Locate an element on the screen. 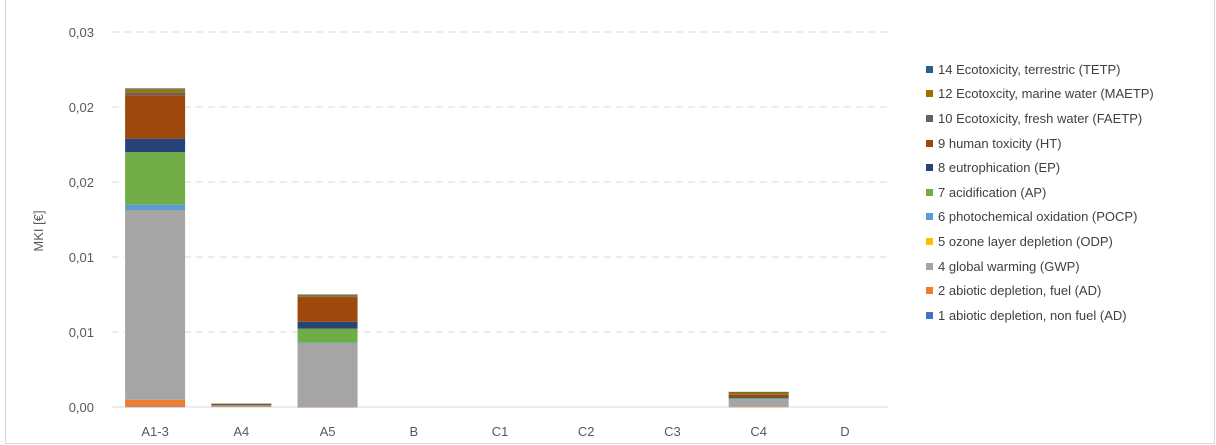 The height and width of the screenshot is (445, 1216). legend-label: 1 abiotic depletion, non fuel (AD) is located at coordinates (1032, 315).